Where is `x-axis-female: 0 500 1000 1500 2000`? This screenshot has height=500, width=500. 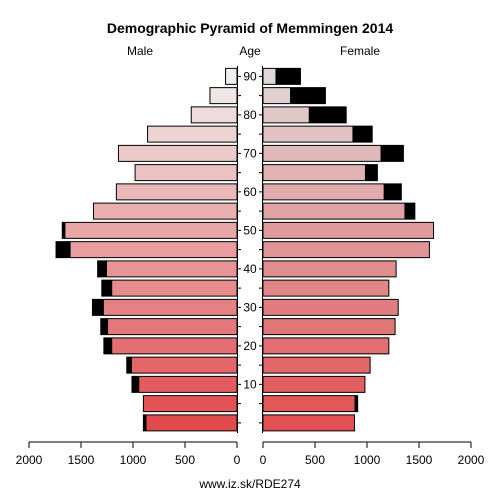
x-axis-female: 0 500 1000 1500 2000 is located at coordinates (372, 454).